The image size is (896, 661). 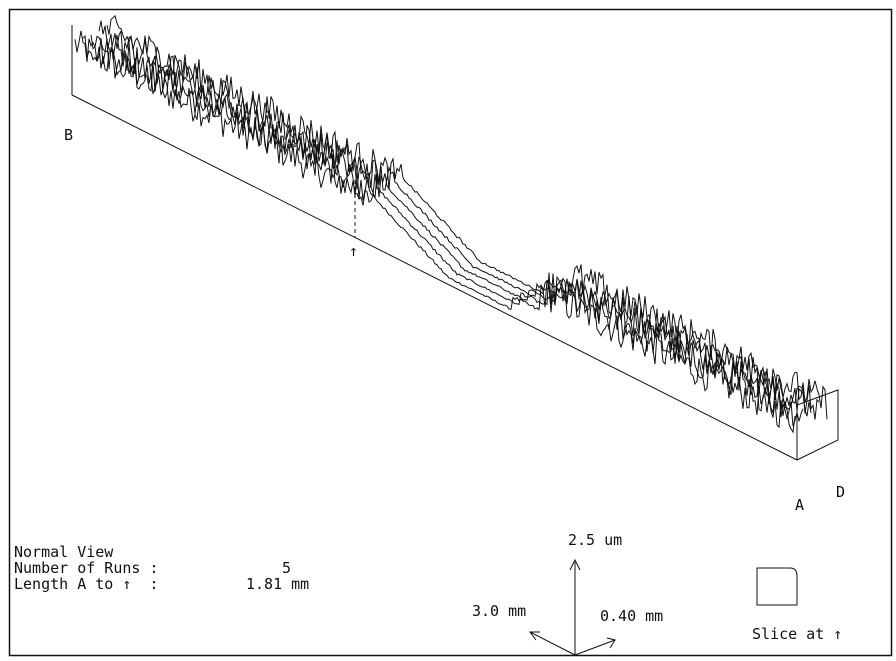 What do you see at coordinates (799, 505) in the screenshot?
I see `corner-label: A` at bounding box center [799, 505].